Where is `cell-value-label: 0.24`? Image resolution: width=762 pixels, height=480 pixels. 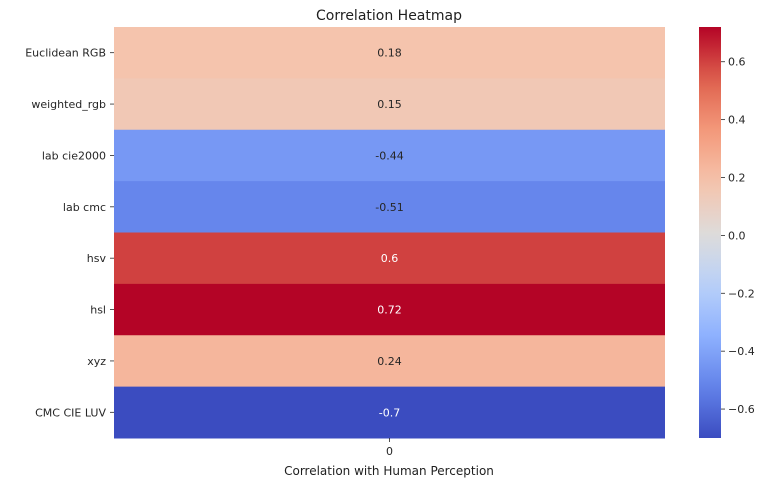
cell-value-label: 0.24 is located at coordinates (389, 361).